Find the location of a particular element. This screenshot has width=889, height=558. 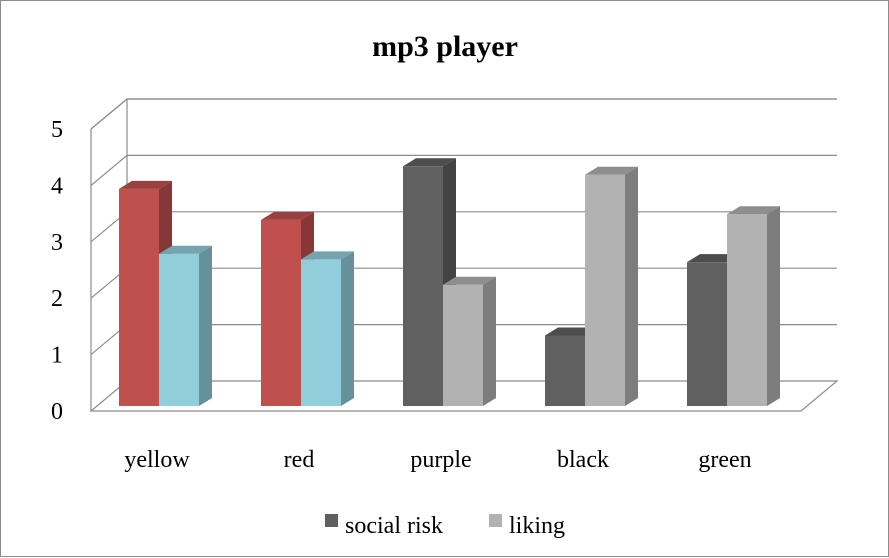

y-axis-ticks: 0 1 2 3 4 5 is located at coordinates (57, 271).